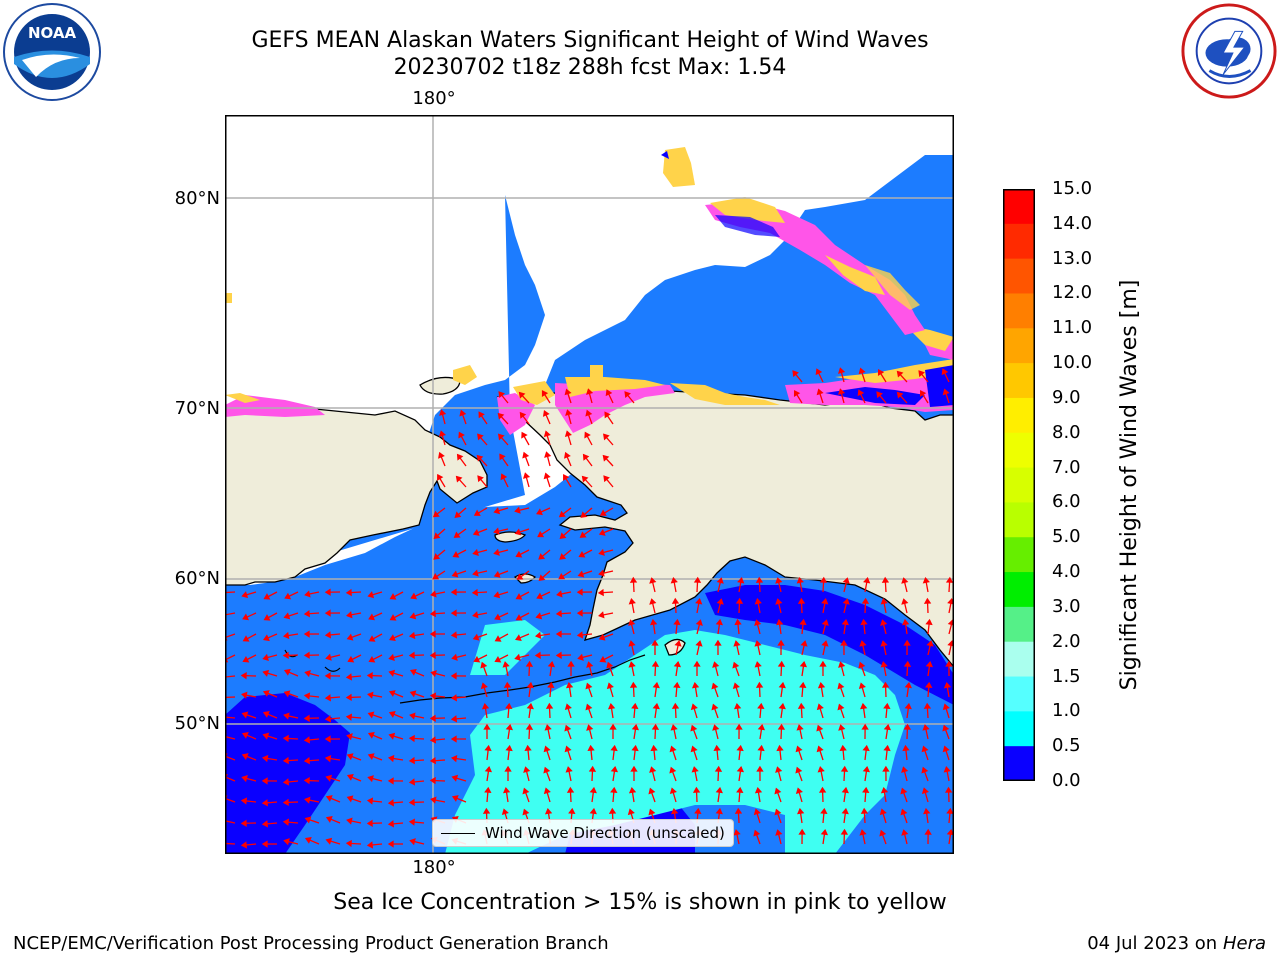  Describe the element at coordinates (197, 408) in the screenshot. I see `lat-label-70n: 70°N` at that location.